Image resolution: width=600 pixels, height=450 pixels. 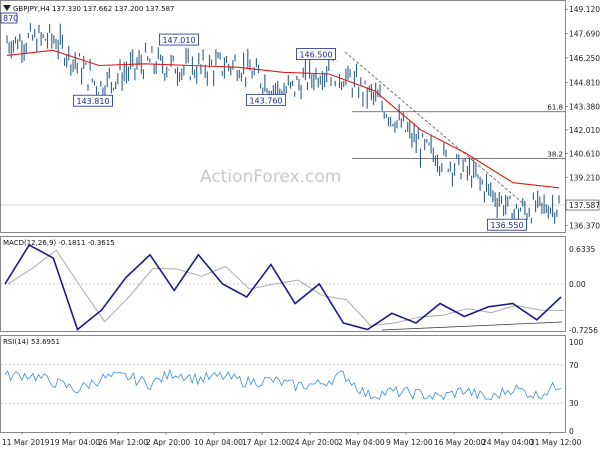 I want to click on price-tick-label: 143.380, so click(x=584, y=107).